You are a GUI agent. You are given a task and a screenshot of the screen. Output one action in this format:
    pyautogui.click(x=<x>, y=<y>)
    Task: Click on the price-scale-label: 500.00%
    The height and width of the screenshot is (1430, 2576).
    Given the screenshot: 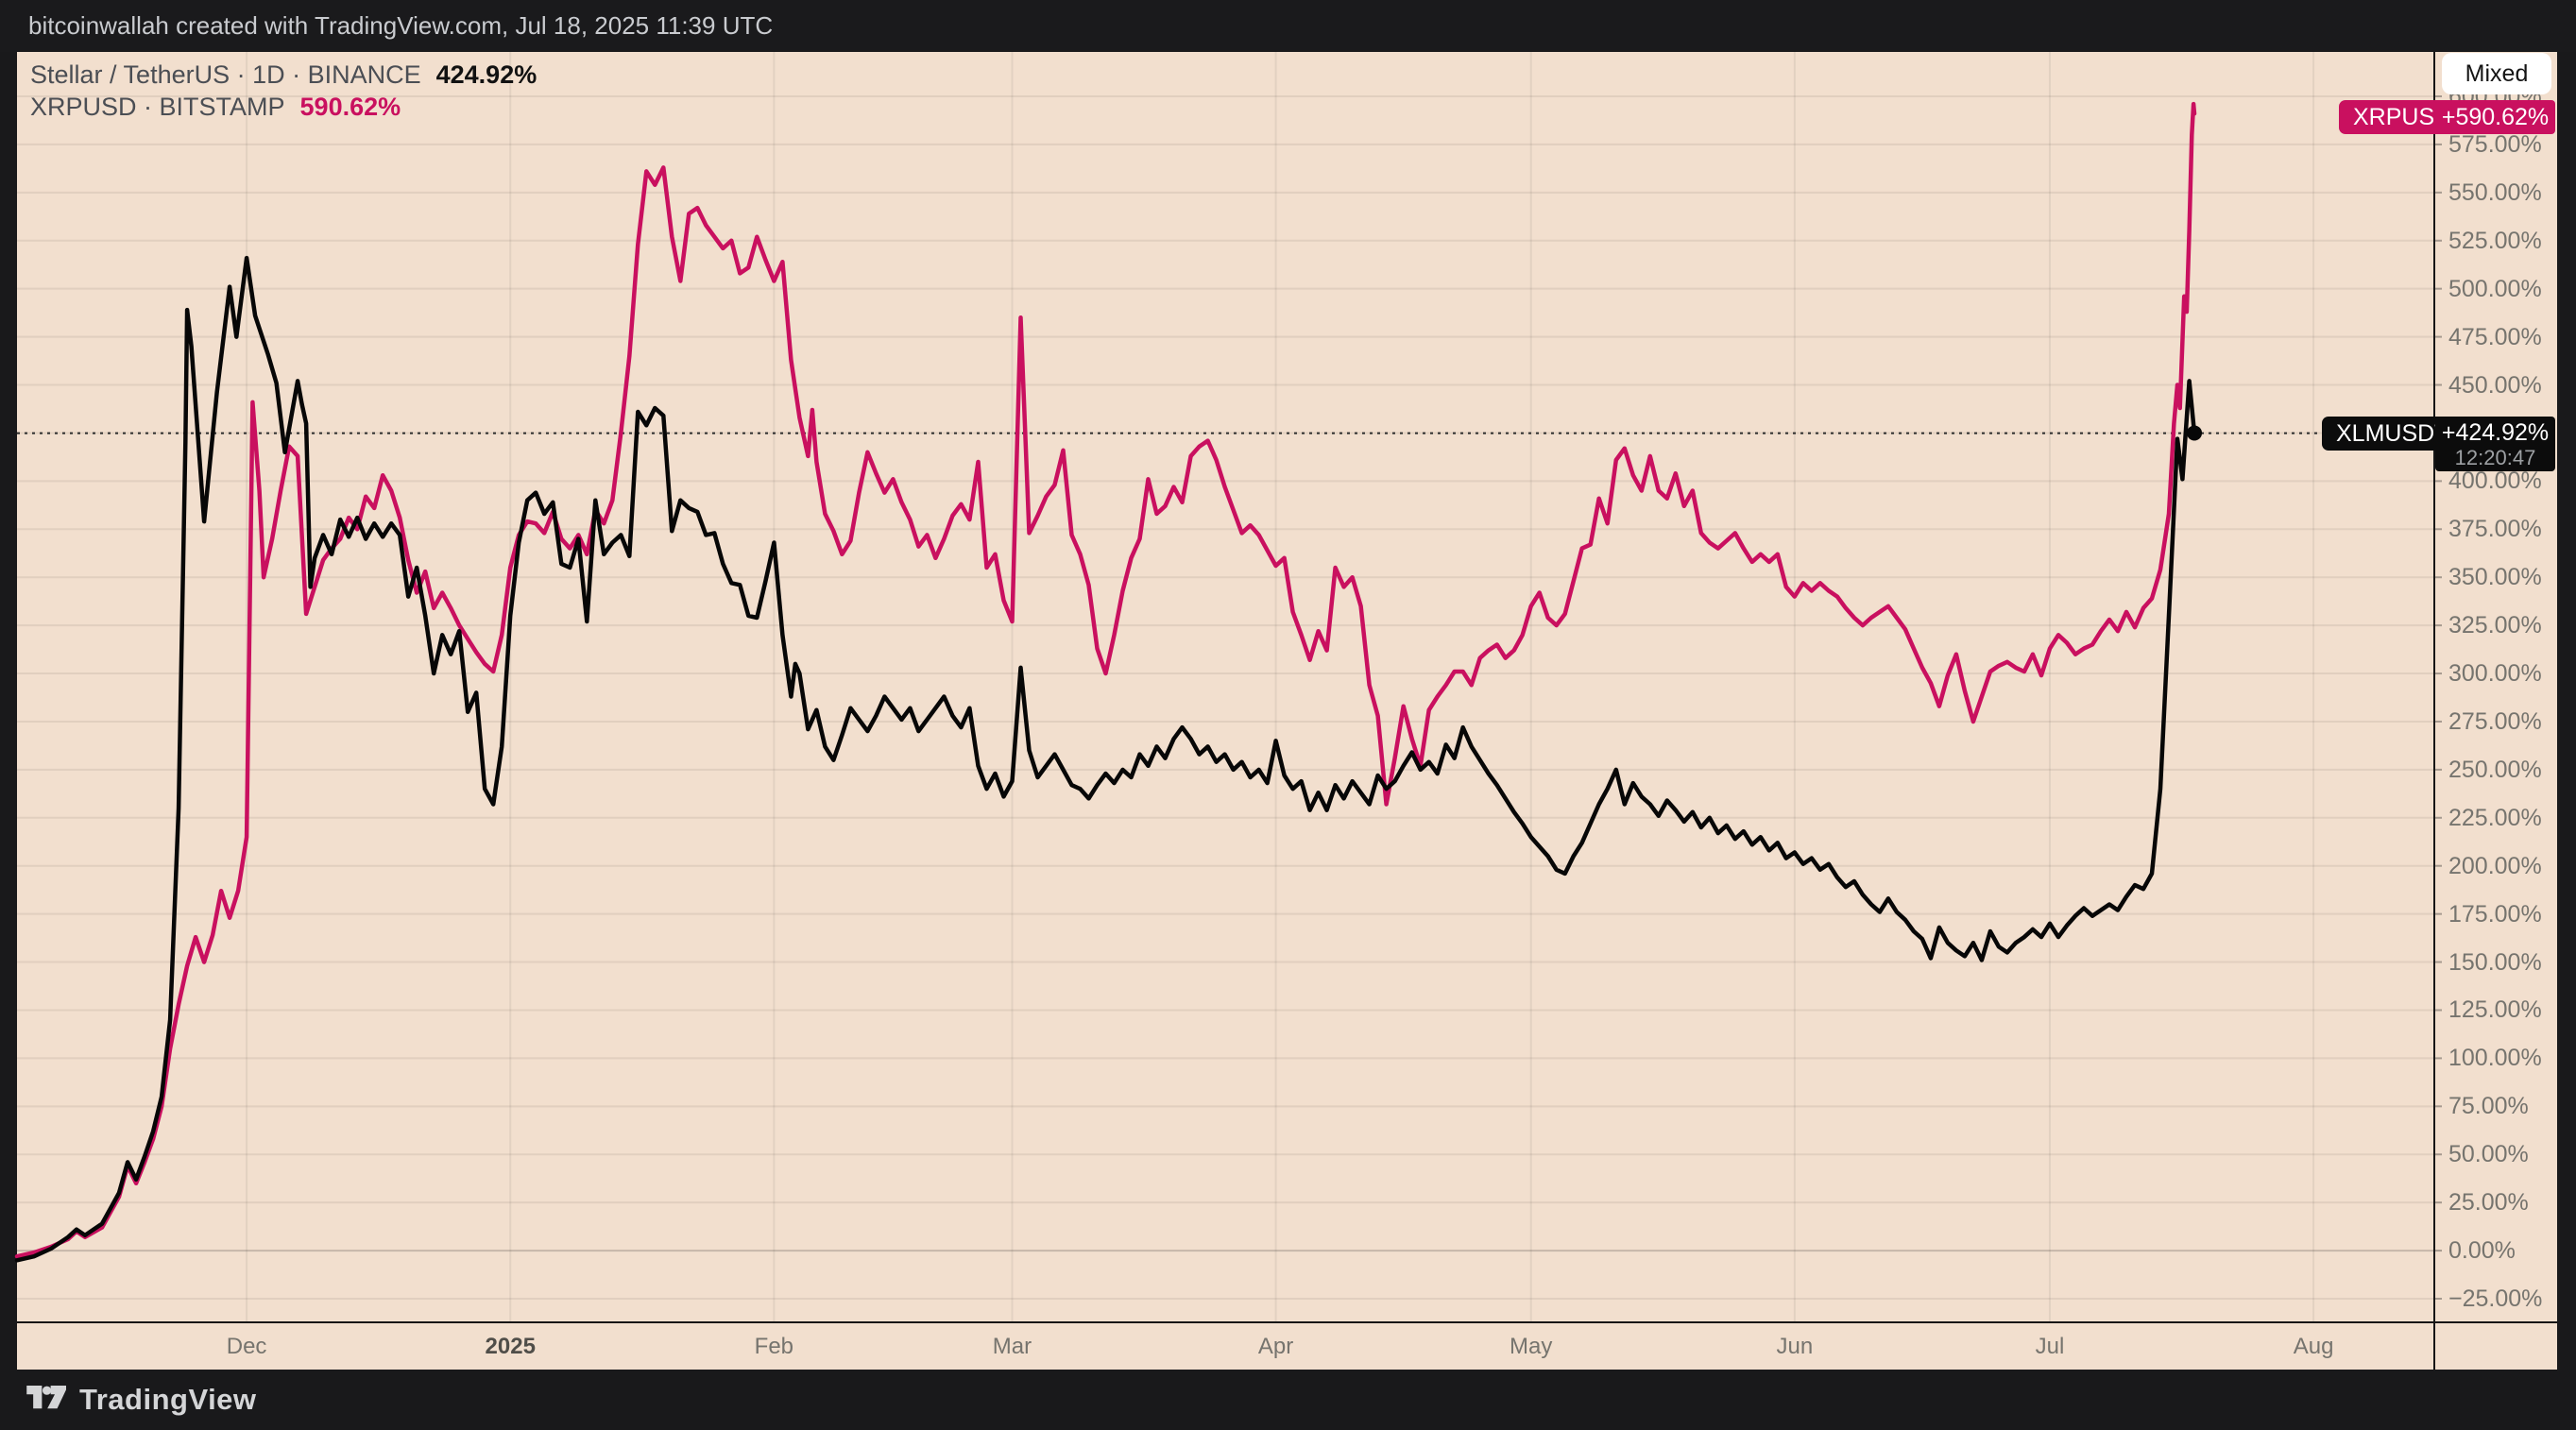 What is the action you would take?
    pyautogui.click(x=2495, y=288)
    